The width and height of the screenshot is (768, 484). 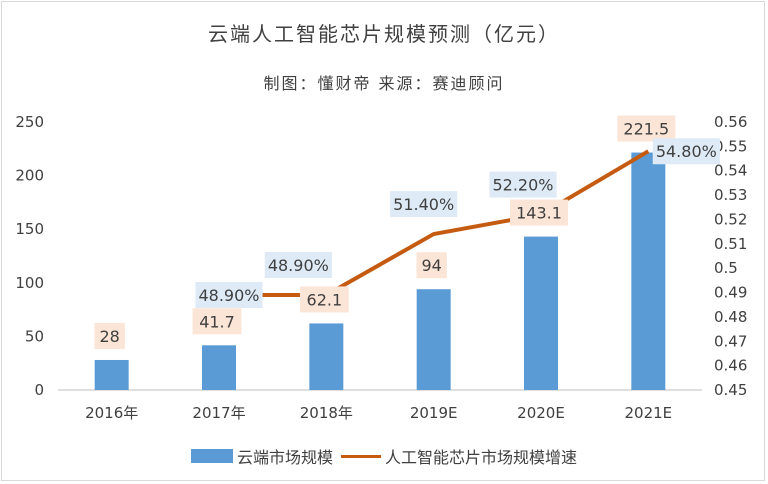 What do you see at coordinates (730, 122) in the screenshot?
I see `y-right-tick-label: 0.56` at bounding box center [730, 122].